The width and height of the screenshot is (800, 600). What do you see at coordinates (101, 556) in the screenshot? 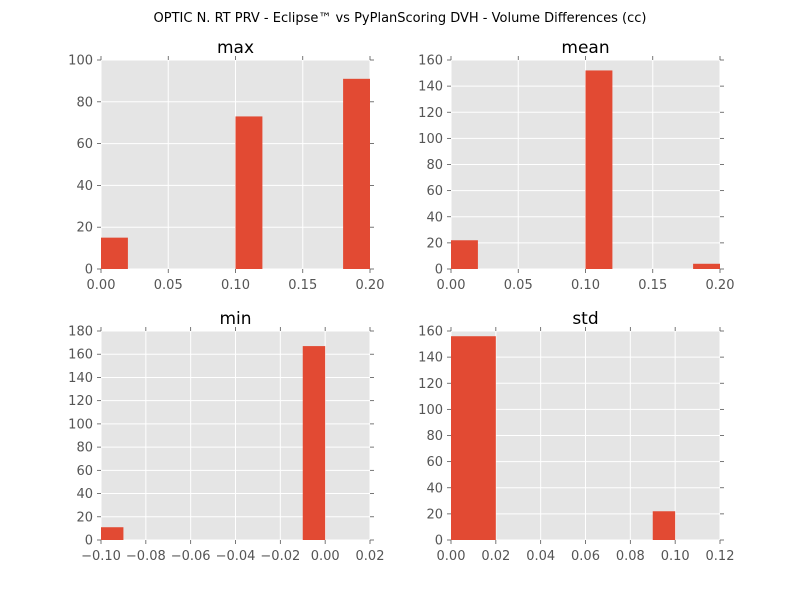
I see `x-tick-label: −0.10` at bounding box center [101, 556].